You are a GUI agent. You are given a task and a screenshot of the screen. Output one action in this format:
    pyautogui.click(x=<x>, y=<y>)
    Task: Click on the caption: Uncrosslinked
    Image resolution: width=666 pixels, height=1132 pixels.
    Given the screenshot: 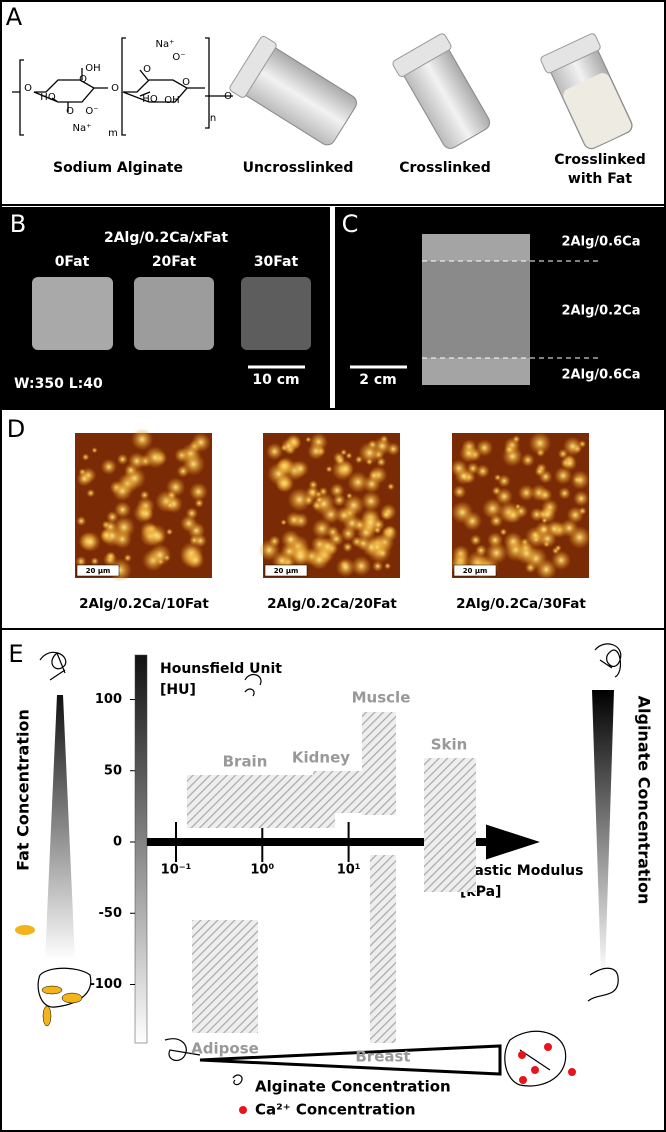 What is the action you would take?
    pyautogui.click(x=298, y=168)
    